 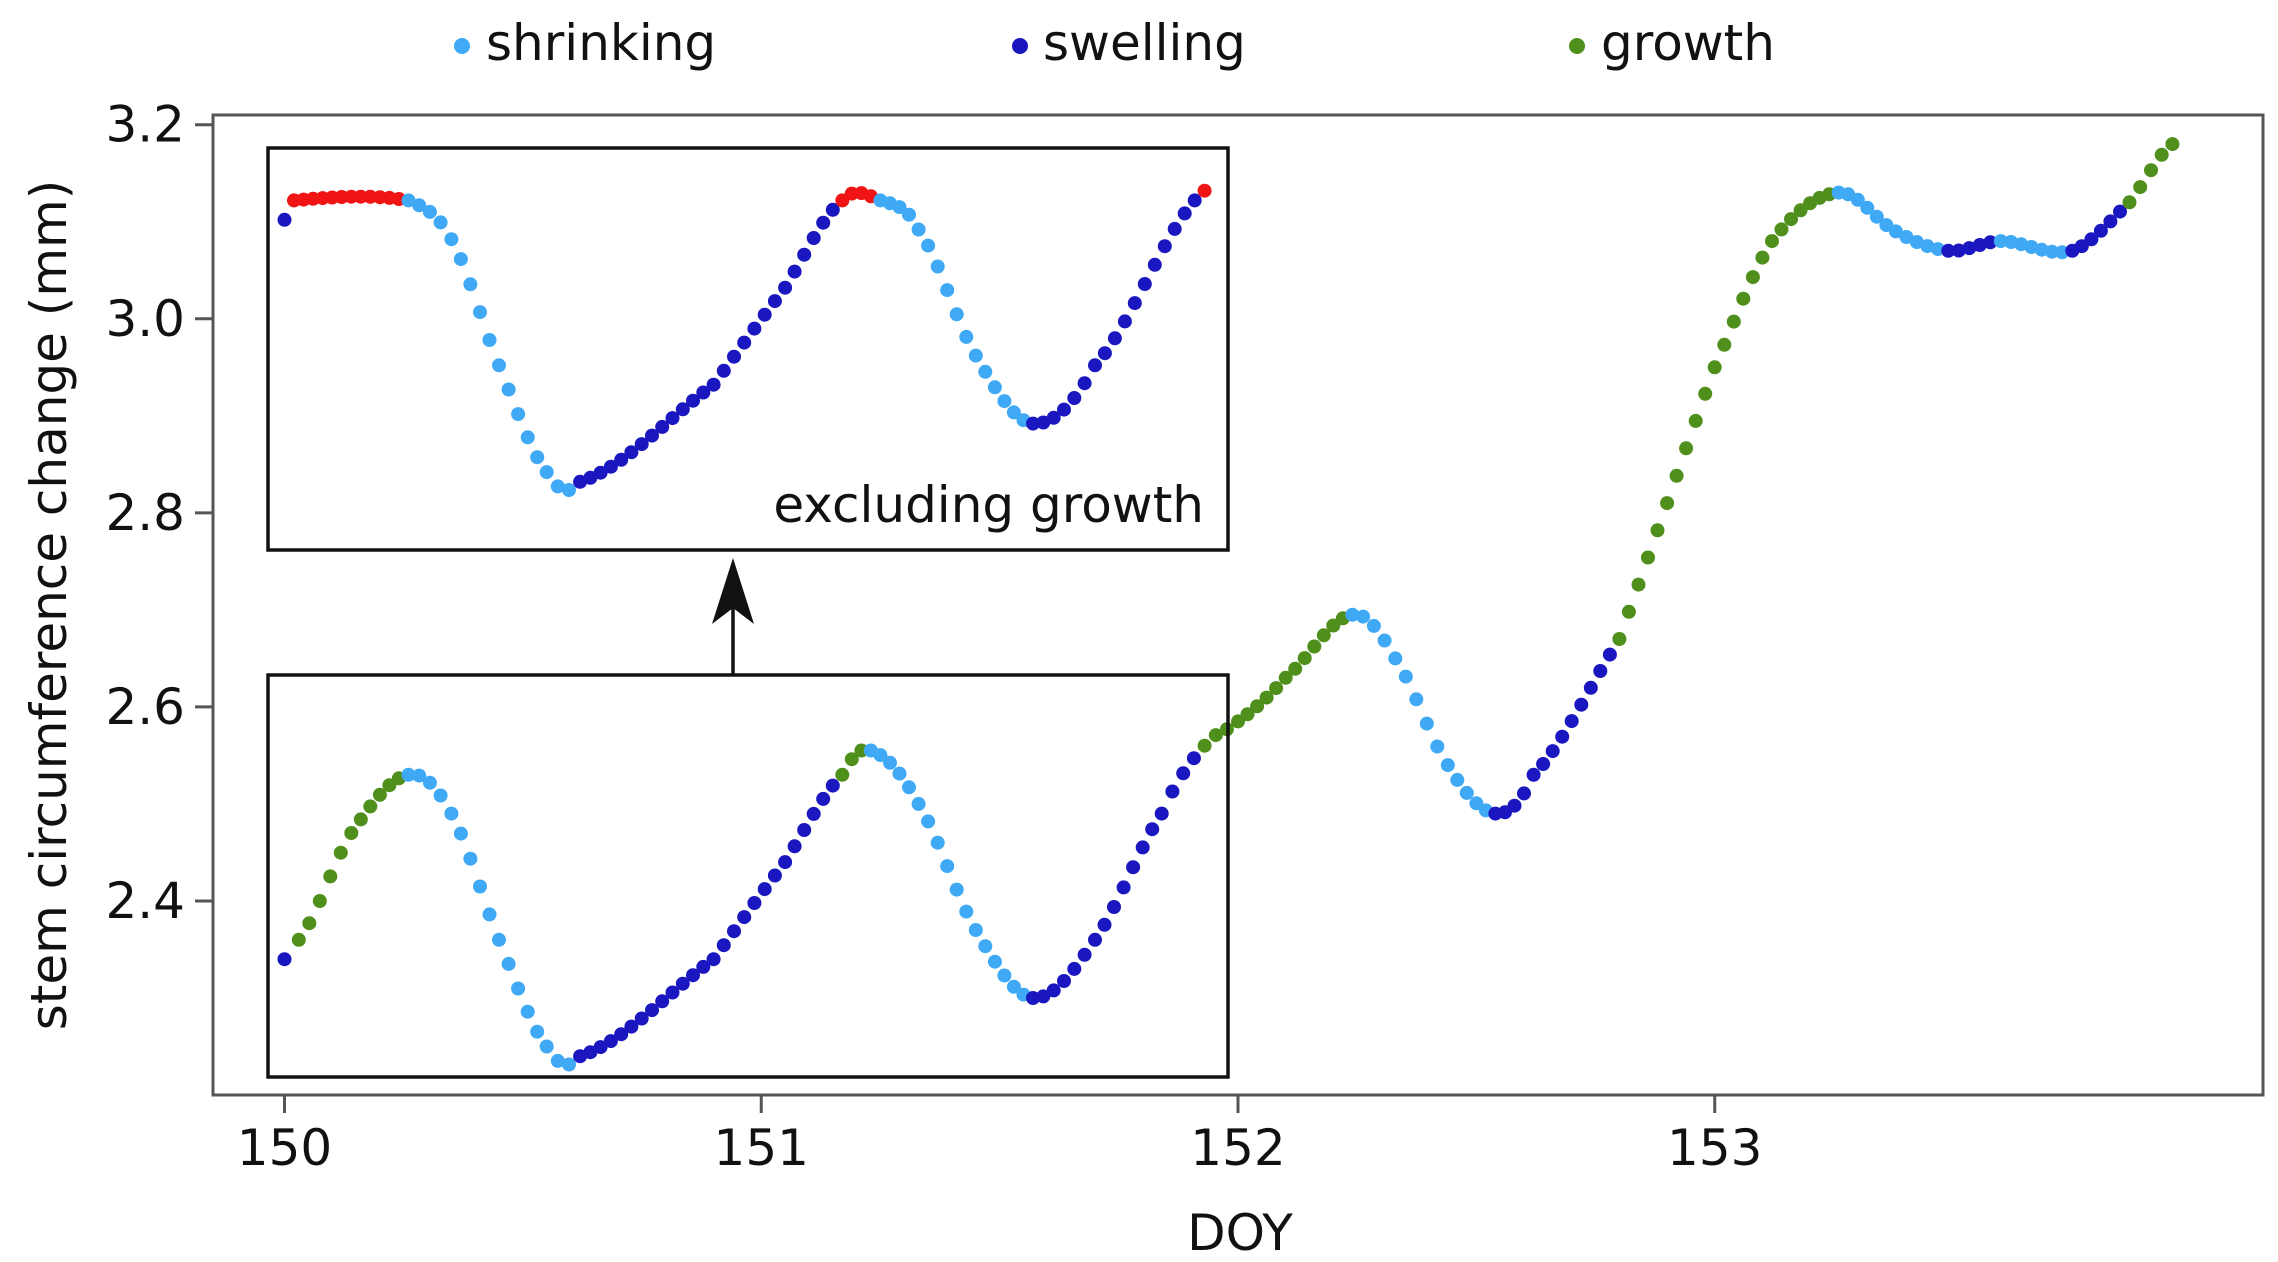 I want to click on arrow-head, so click(x=733, y=591).